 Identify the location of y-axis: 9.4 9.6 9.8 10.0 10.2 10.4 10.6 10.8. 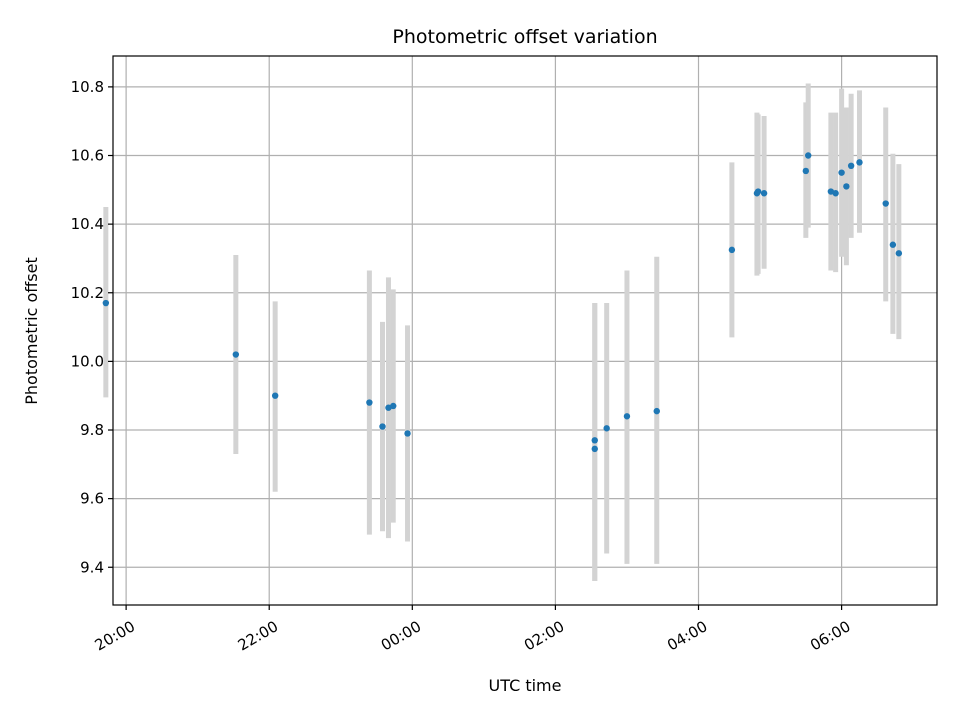
(92, 327).